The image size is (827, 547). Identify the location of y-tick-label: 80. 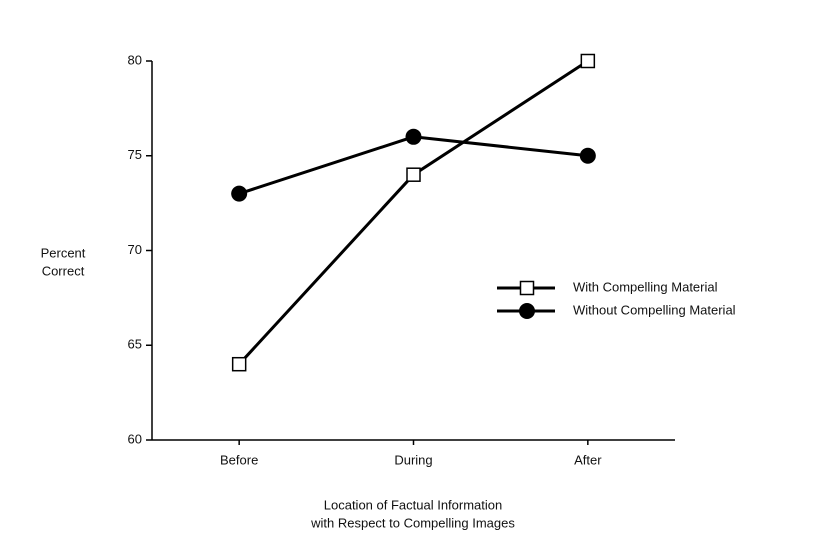
(135, 59).